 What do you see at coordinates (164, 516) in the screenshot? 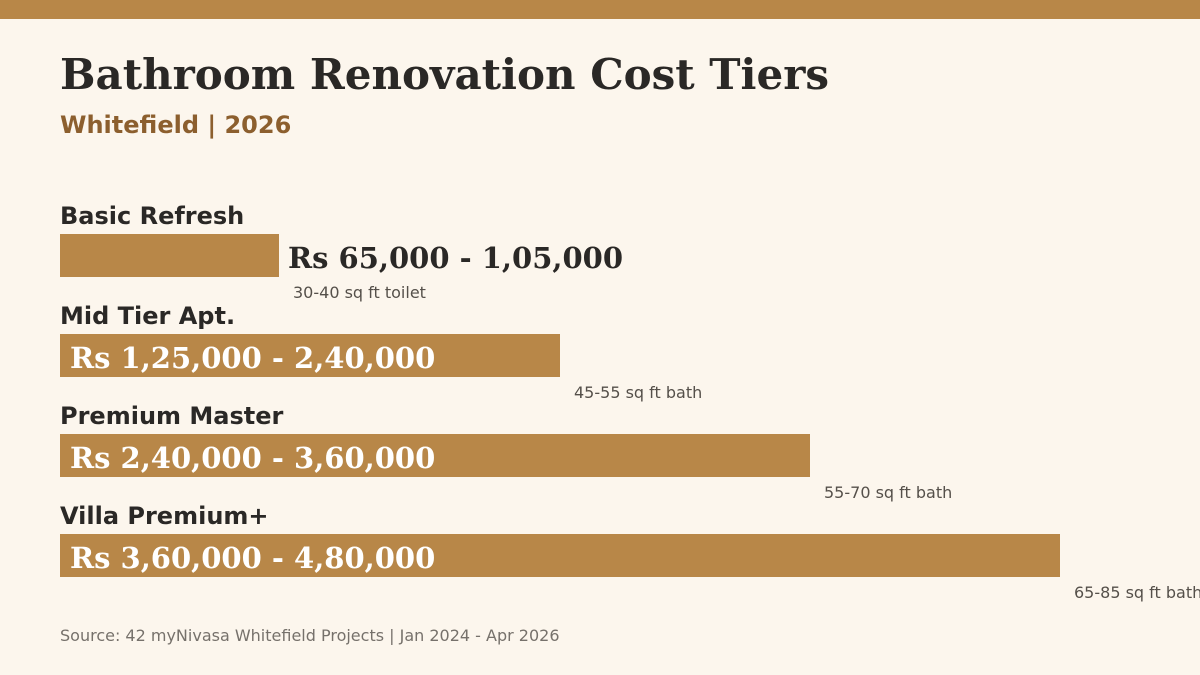
I see `tier-label: Villa Premium+` at bounding box center [164, 516].